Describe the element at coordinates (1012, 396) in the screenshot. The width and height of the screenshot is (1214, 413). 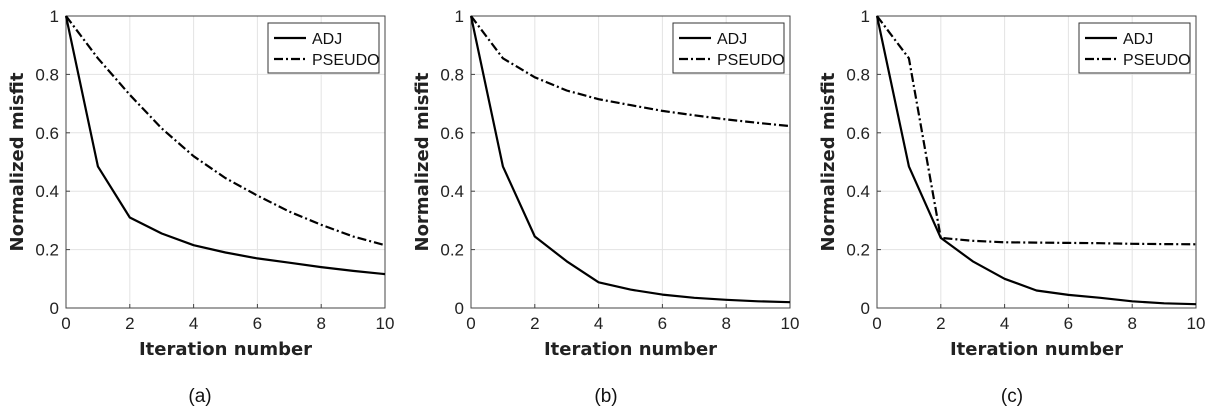
I see `panel-caption: (c)` at that location.